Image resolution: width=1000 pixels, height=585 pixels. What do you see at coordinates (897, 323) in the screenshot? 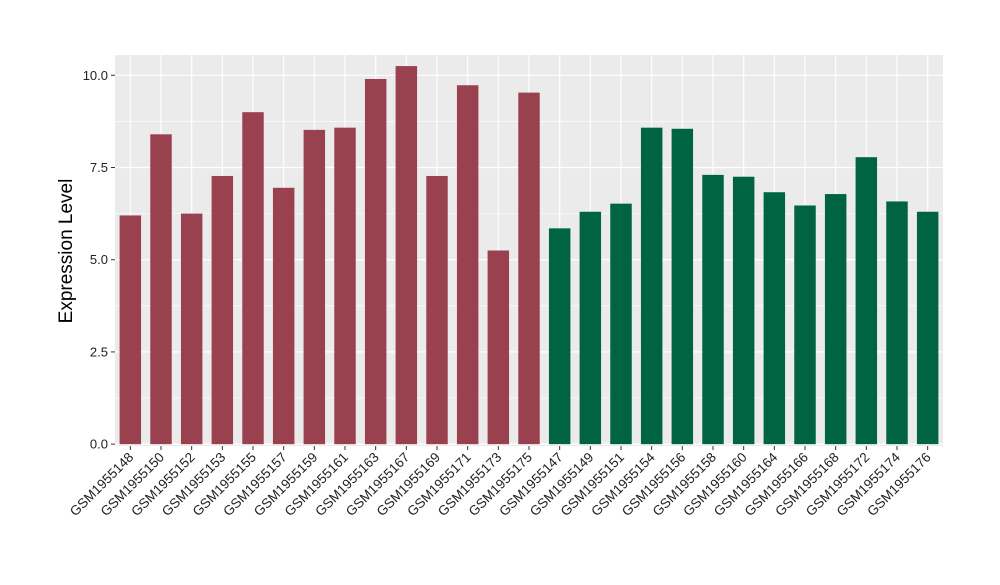
I see `bar-GSM1955174` at bounding box center [897, 323].